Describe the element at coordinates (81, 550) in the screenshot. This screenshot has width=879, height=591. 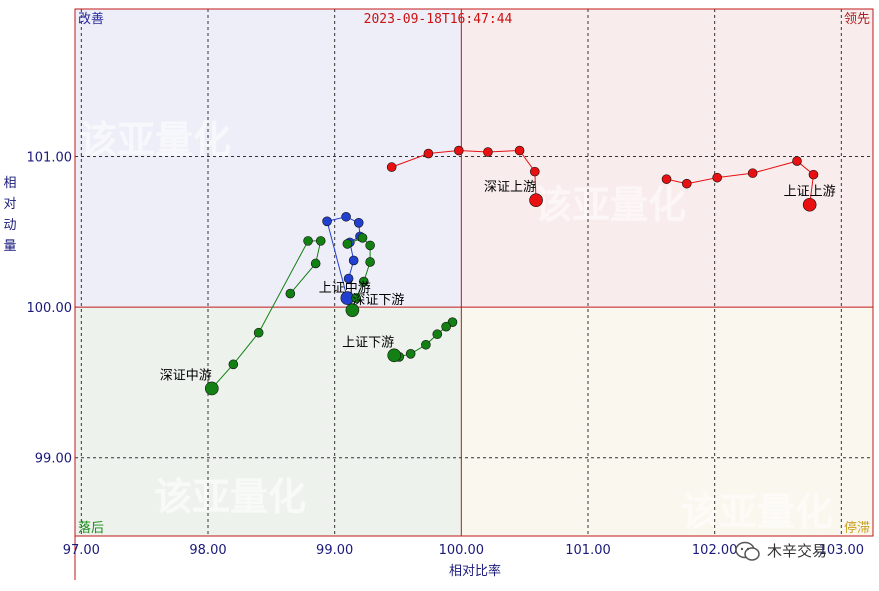
I see `x-tick-label-97.00: 97.00` at that location.